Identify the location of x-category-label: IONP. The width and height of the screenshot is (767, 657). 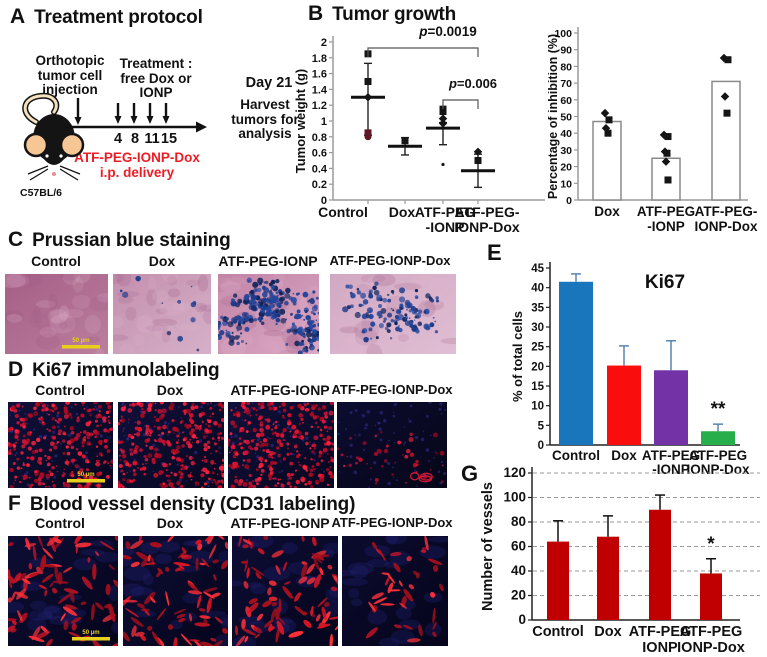
(660, 648).